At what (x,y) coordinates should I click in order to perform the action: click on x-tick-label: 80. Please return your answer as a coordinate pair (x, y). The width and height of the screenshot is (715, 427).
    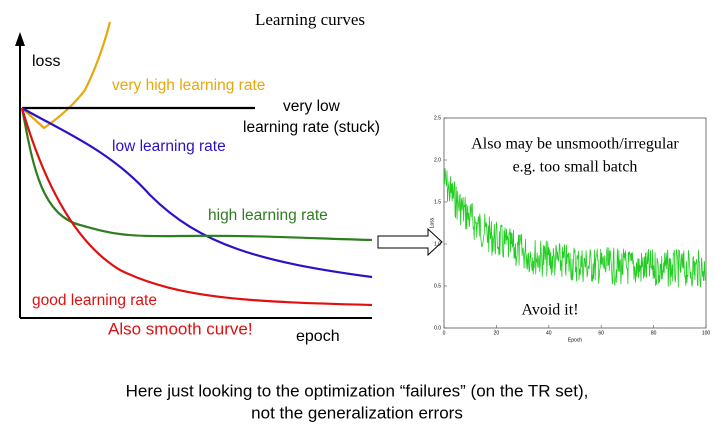
    Looking at the image, I should click on (654, 333).